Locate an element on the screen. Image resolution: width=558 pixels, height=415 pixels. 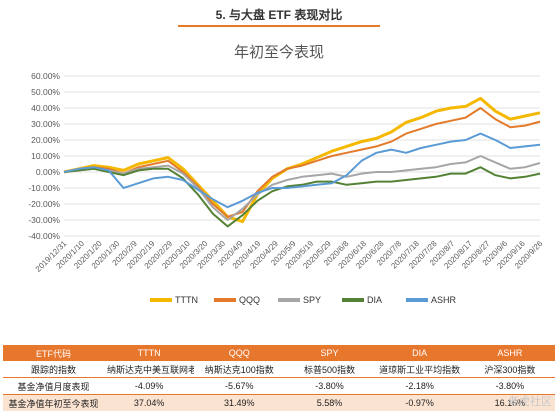
table-header-row: ETF代码 TTTN QQQ SPY DIA ASHR is located at coordinates (279, 353).